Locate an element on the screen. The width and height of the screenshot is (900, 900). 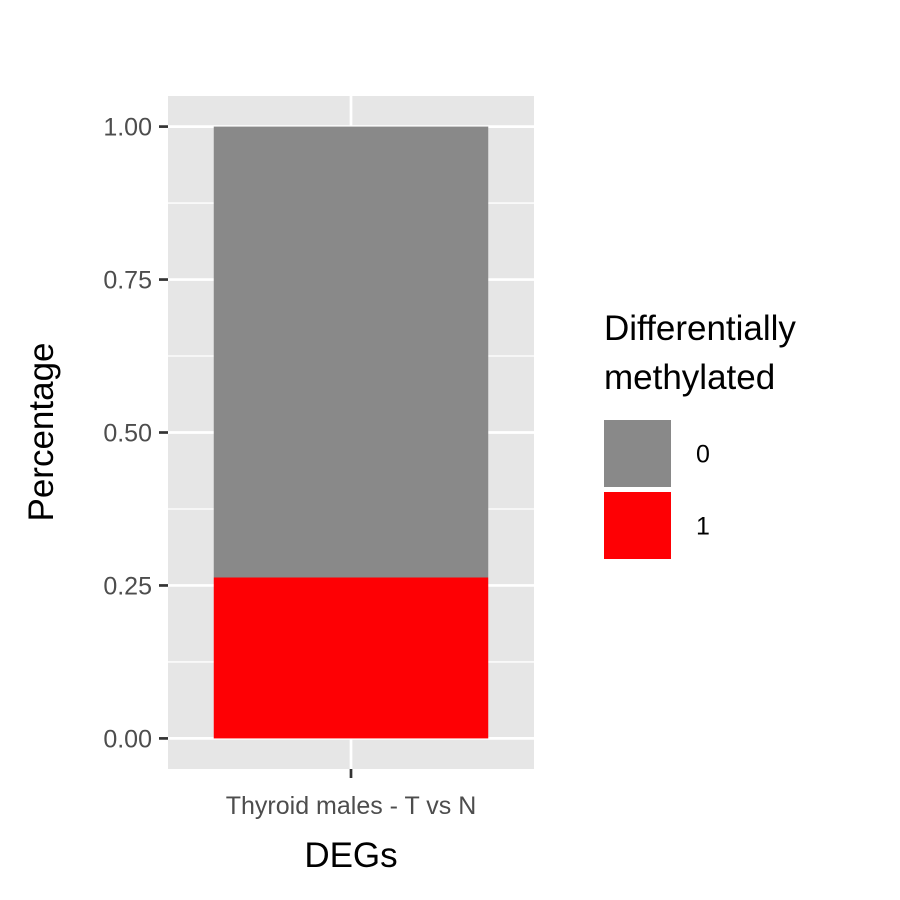
x-axis-title: DEGs is located at coordinates (350, 855).